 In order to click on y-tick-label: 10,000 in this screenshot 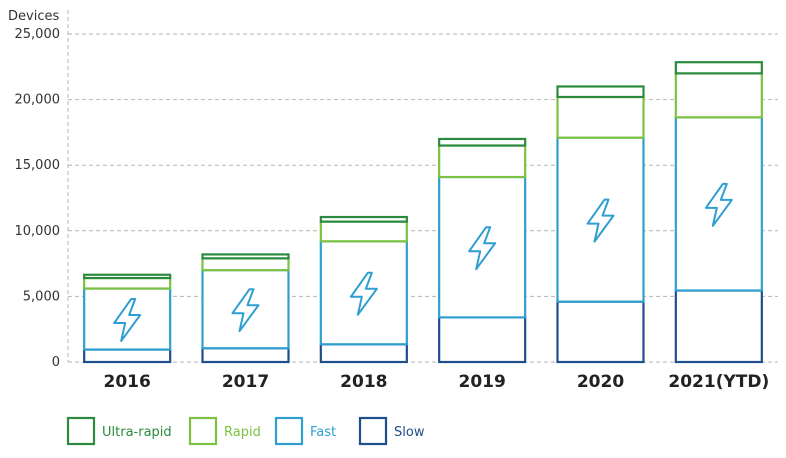, I will do `click(38, 231)`.